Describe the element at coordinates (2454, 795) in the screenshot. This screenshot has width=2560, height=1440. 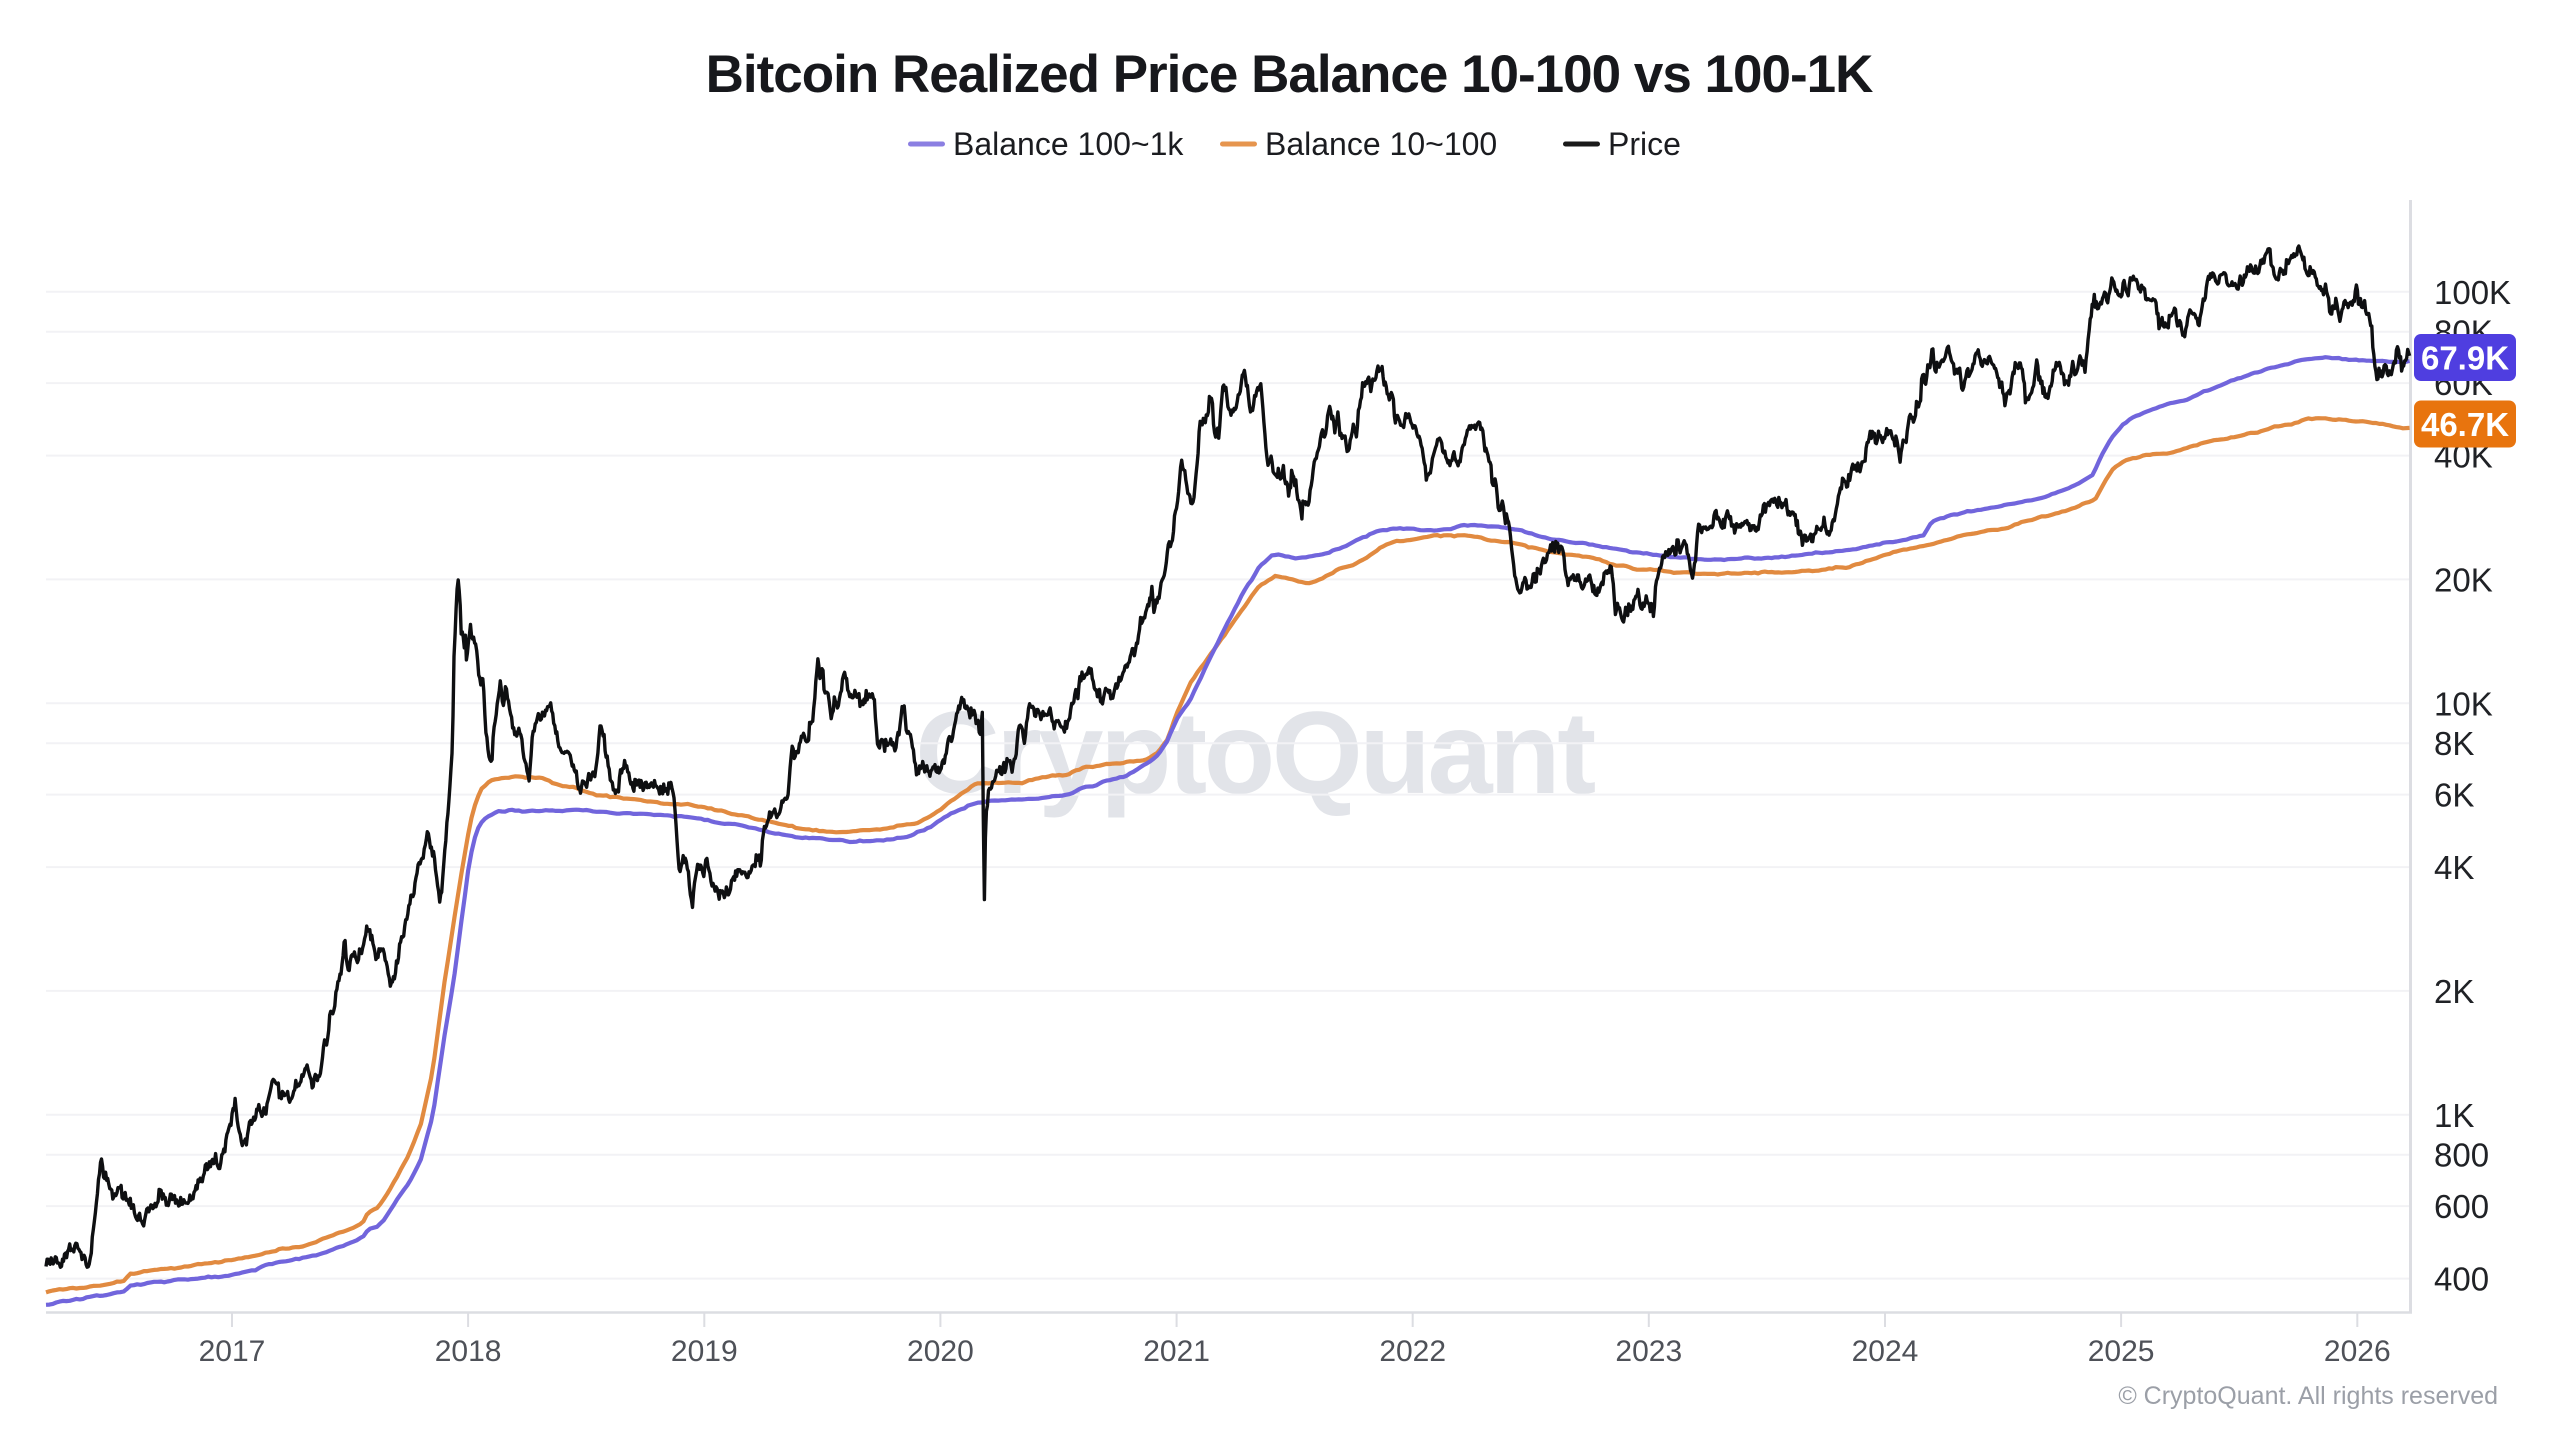
I see `svg-text: 6K` at that location.